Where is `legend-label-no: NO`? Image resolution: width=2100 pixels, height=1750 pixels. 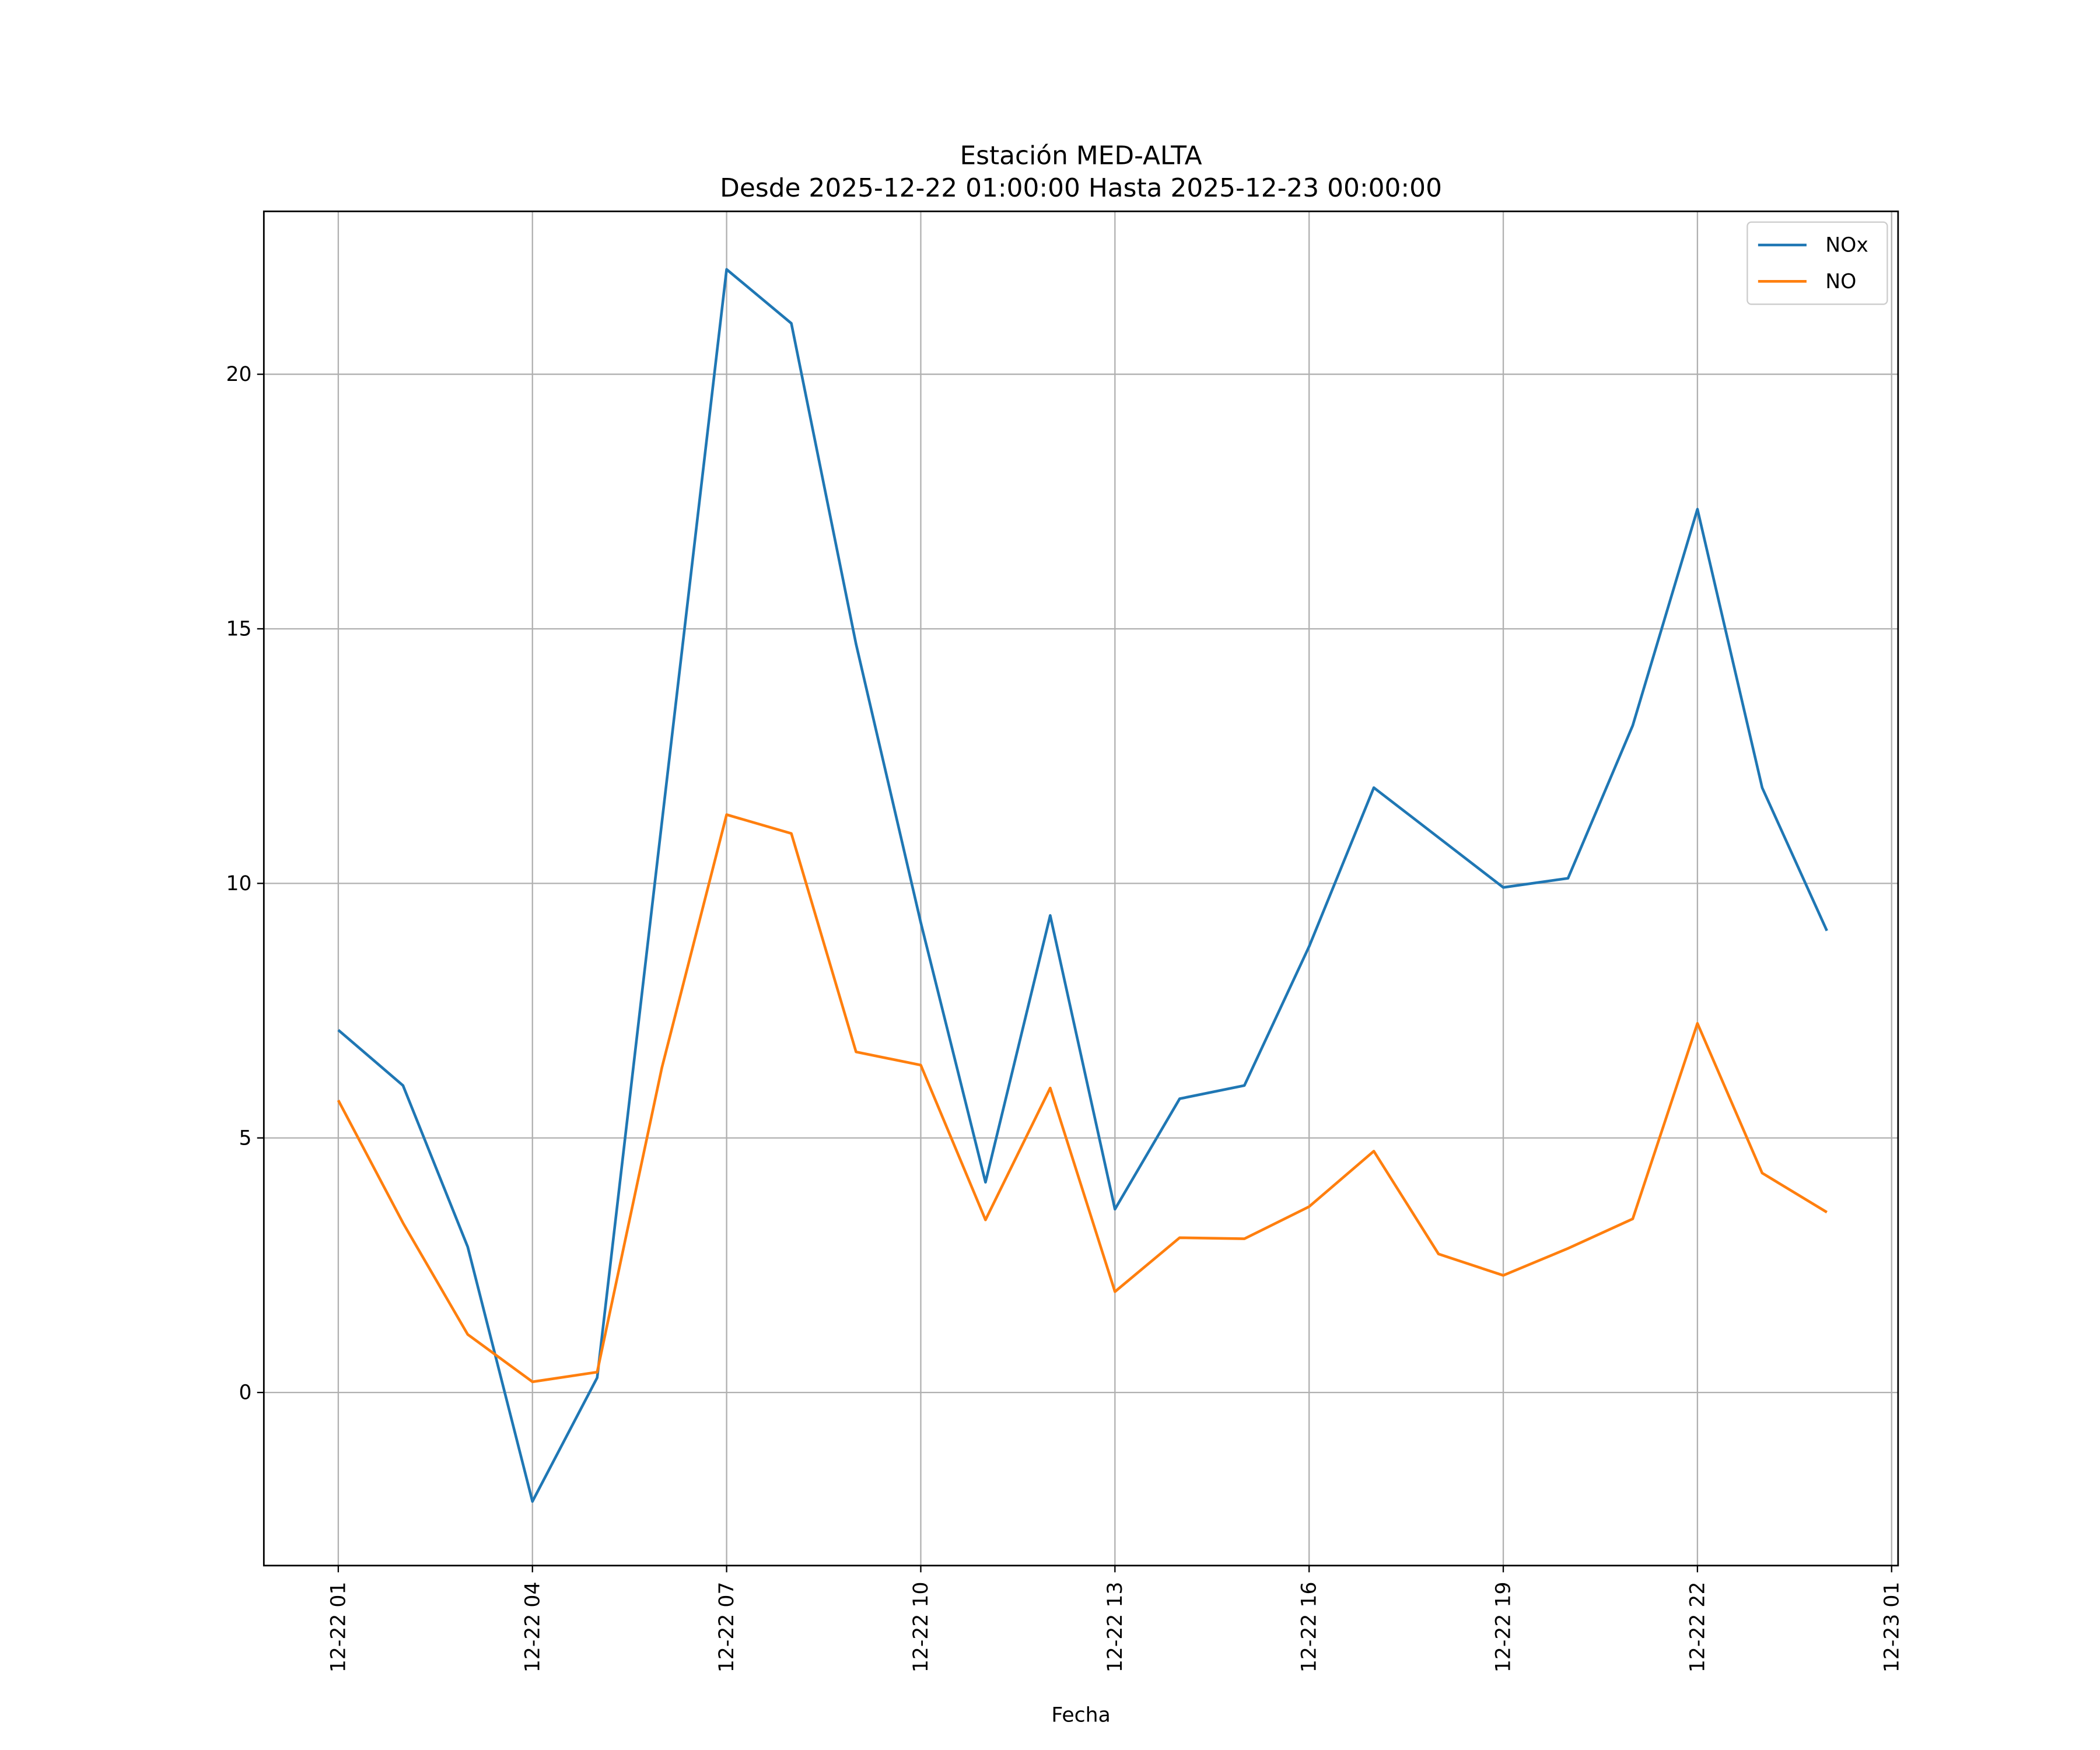
legend-label-no: NO is located at coordinates (1840, 281).